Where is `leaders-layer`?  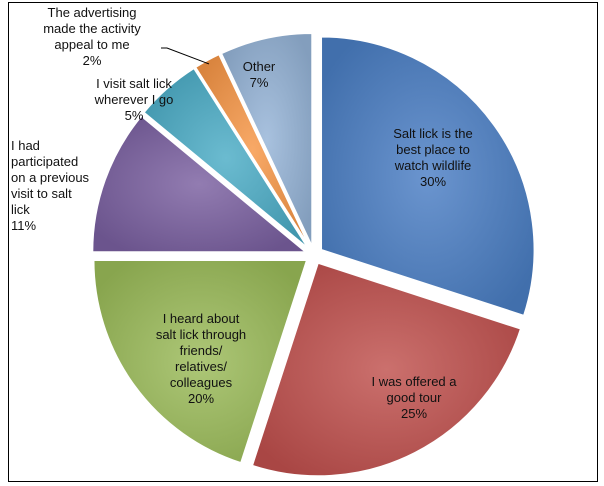 leaders-layer is located at coordinates (185, 56).